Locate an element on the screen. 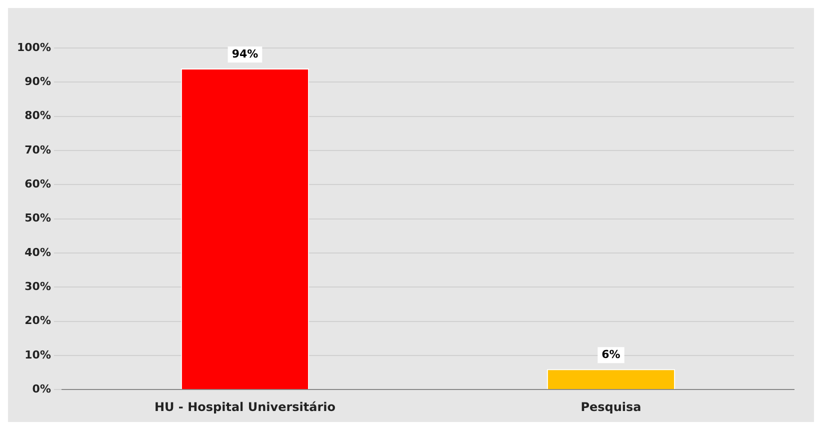  y-tick-label: 40% is located at coordinates (37, 252).